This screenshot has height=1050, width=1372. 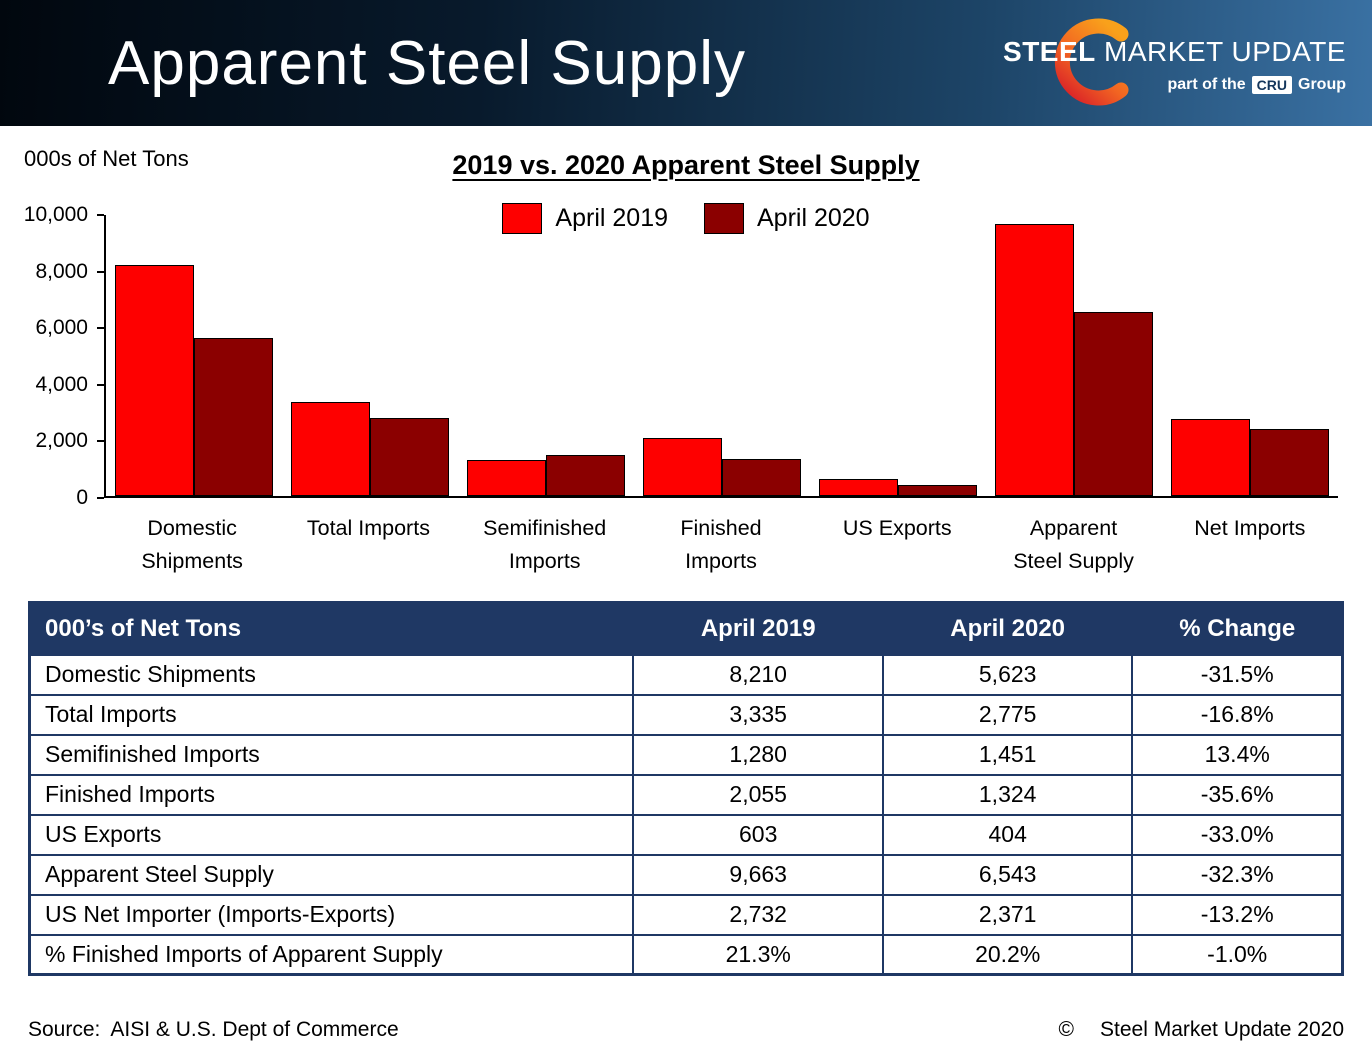 What do you see at coordinates (686, 674) in the screenshot?
I see `table-row: Domestic Shipments 8,210 5,623 -31.5%` at bounding box center [686, 674].